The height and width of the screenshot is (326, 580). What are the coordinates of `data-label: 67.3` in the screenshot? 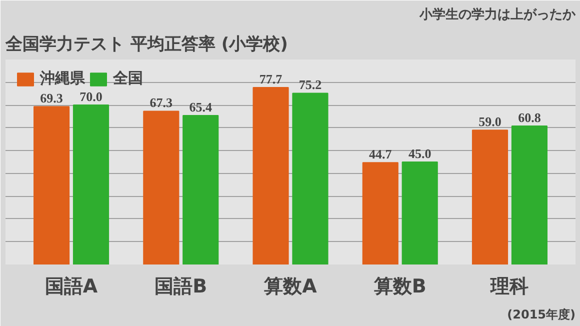 It's located at (162, 102).